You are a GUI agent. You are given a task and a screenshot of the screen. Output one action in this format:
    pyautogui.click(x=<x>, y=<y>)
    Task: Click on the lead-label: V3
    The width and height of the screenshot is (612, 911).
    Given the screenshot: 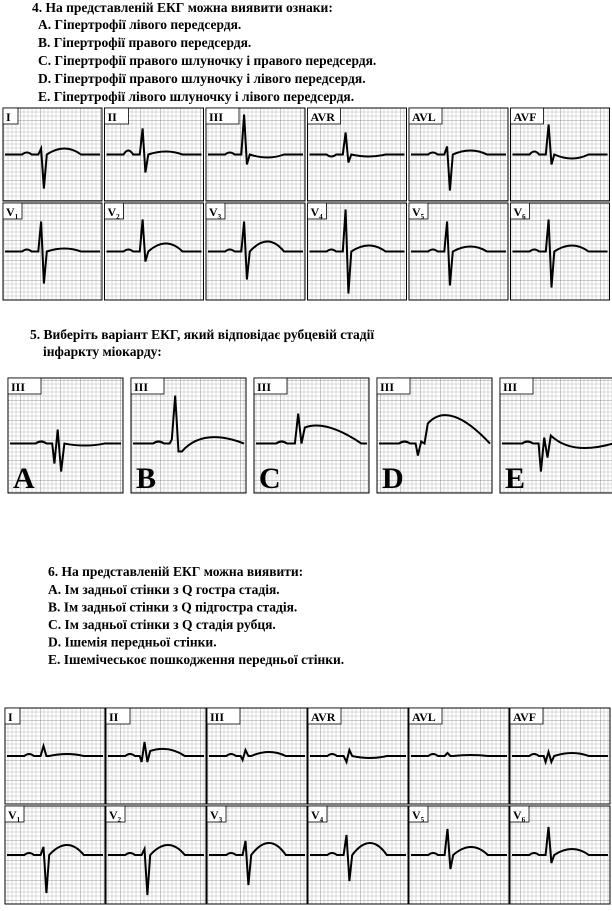 What is the action you would take?
    pyautogui.click(x=215, y=213)
    